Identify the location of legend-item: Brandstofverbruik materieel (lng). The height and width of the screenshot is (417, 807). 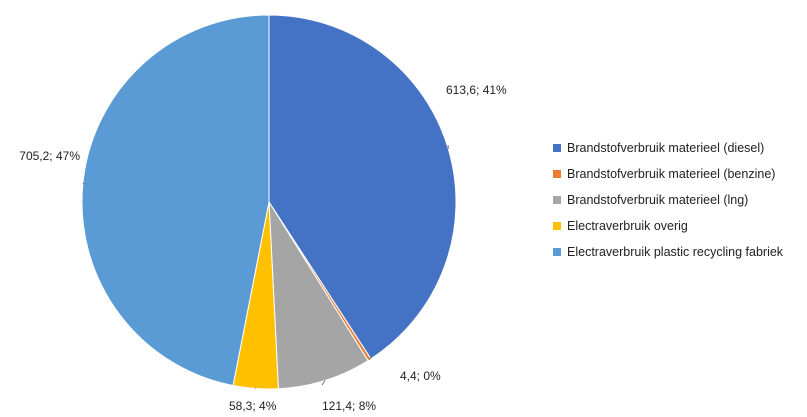
(668, 199).